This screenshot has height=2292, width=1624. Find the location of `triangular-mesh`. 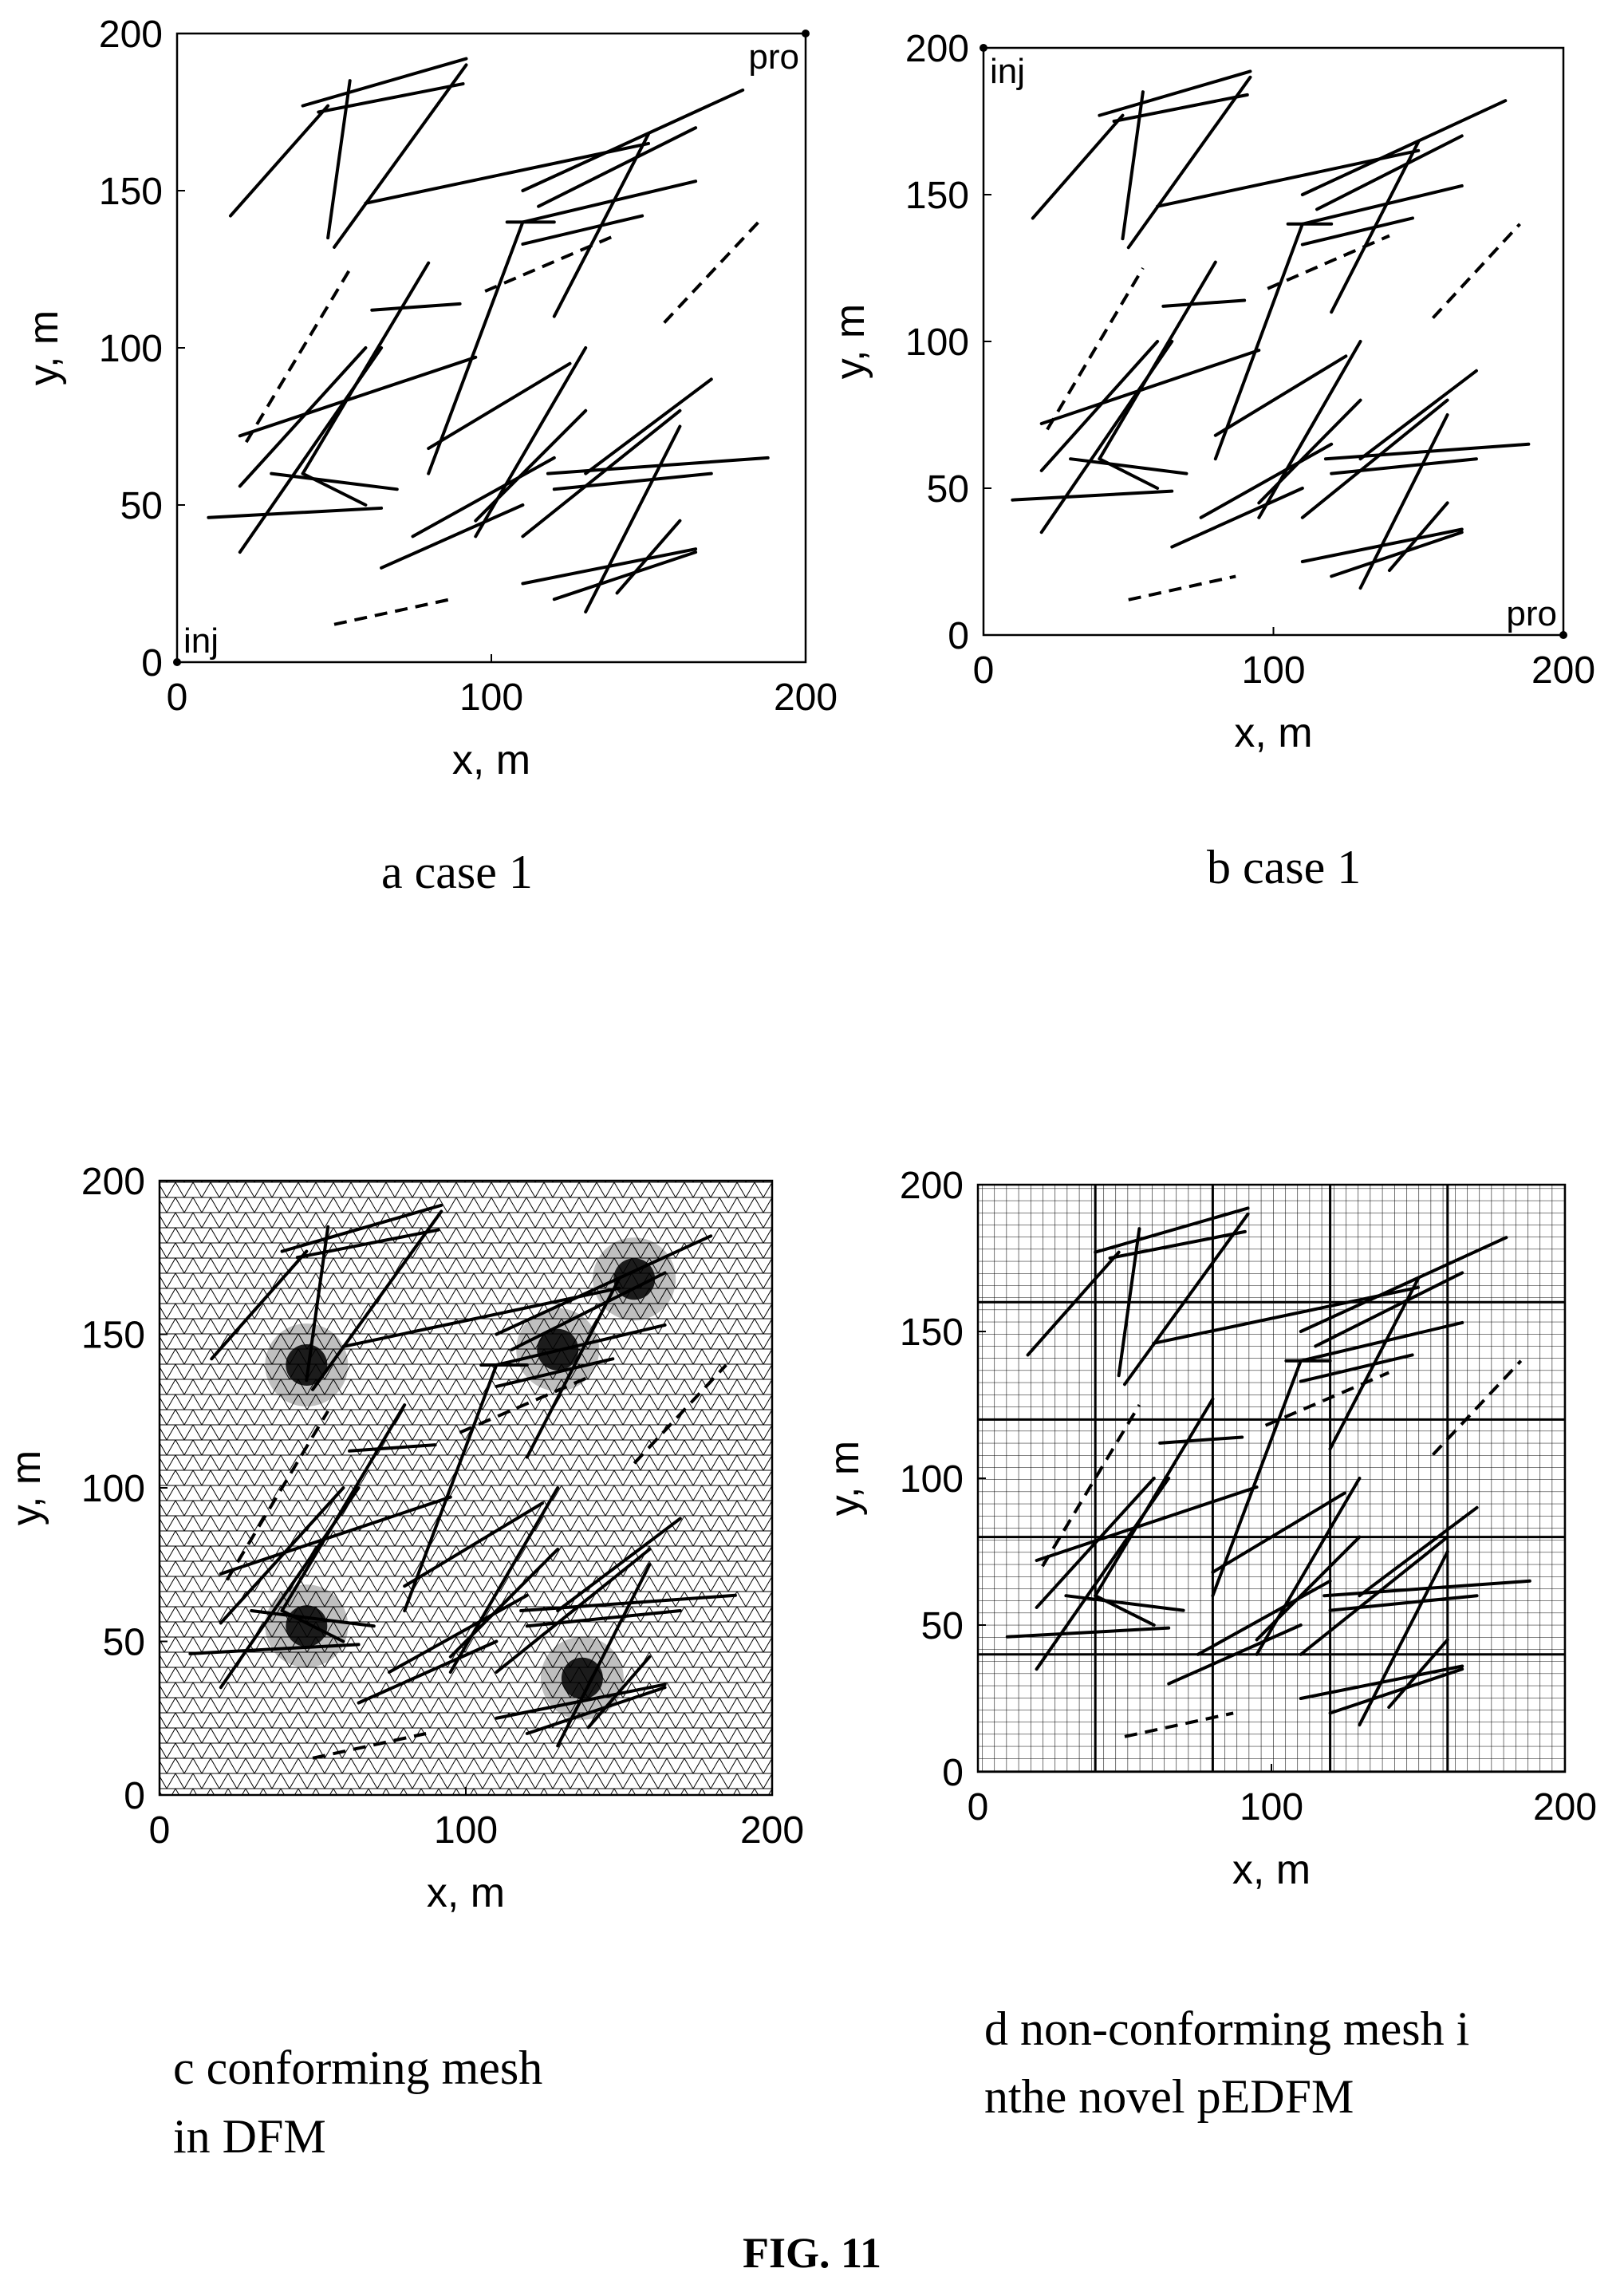

triangular-mesh is located at coordinates (466, 1488).